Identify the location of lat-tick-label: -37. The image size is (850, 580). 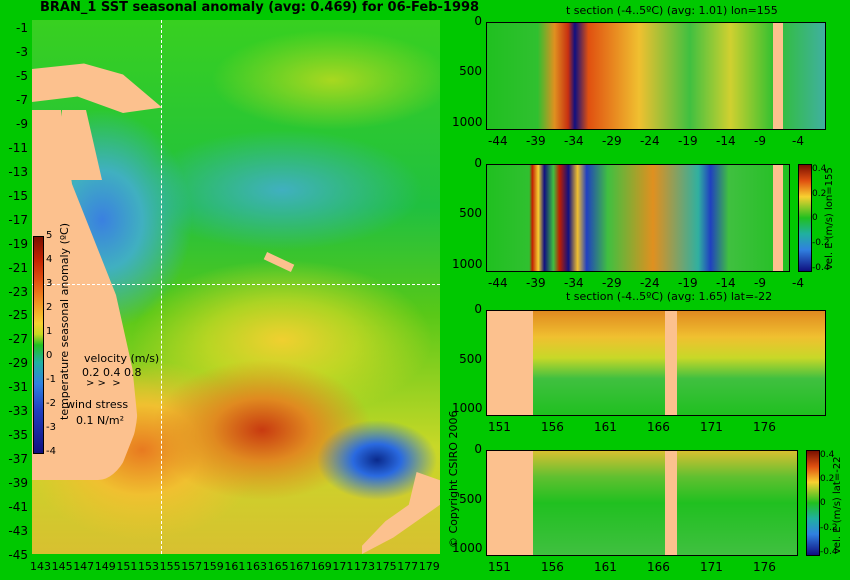
(18, 459).